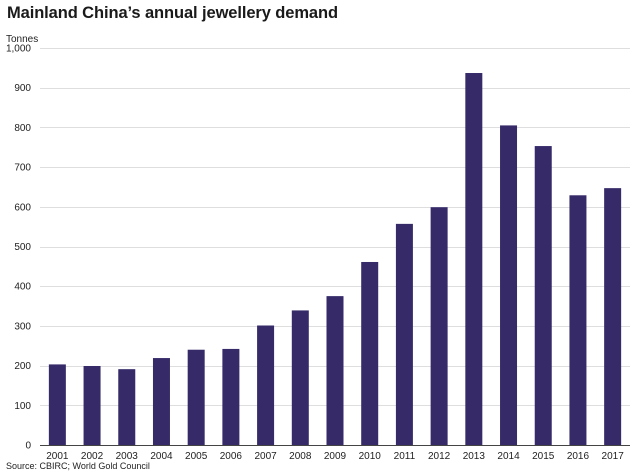 This screenshot has width=635, height=476. What do you see at coordinates (196, 456) in the screenshot?
I see `x-tick-label: 2005` at bounding box center [196, 456].